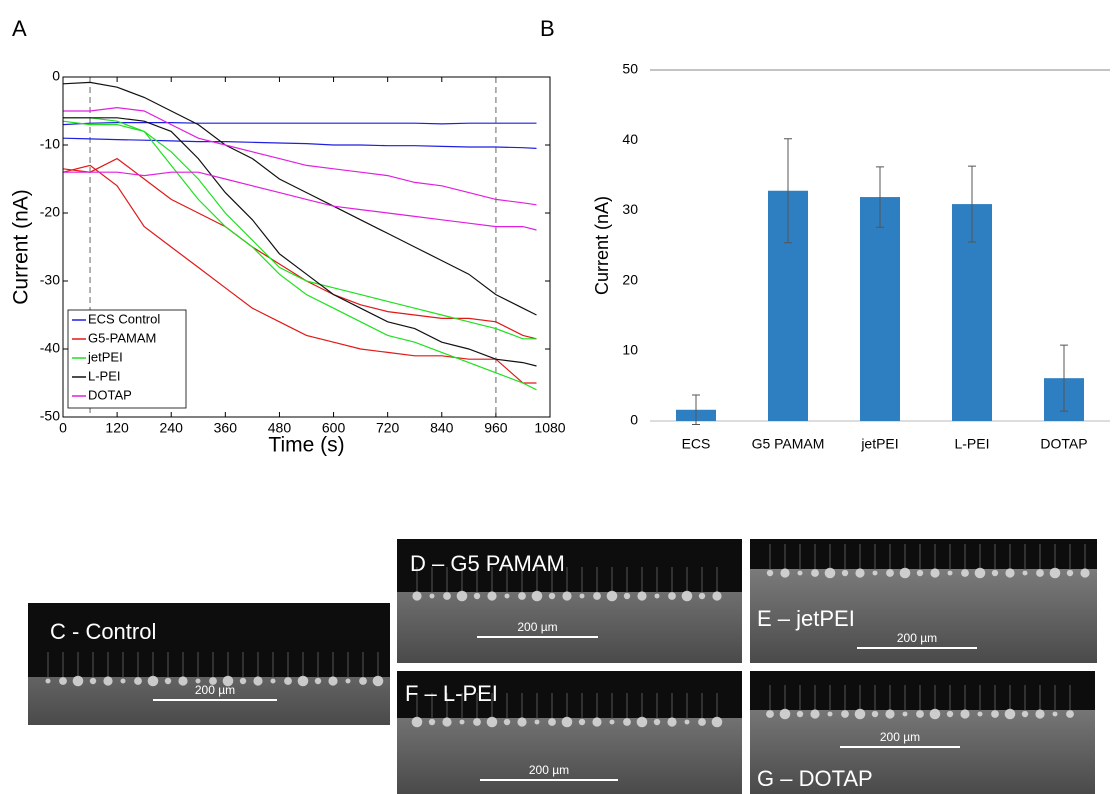  I want to click on x-tick-label: ECS, so click(696, 444).